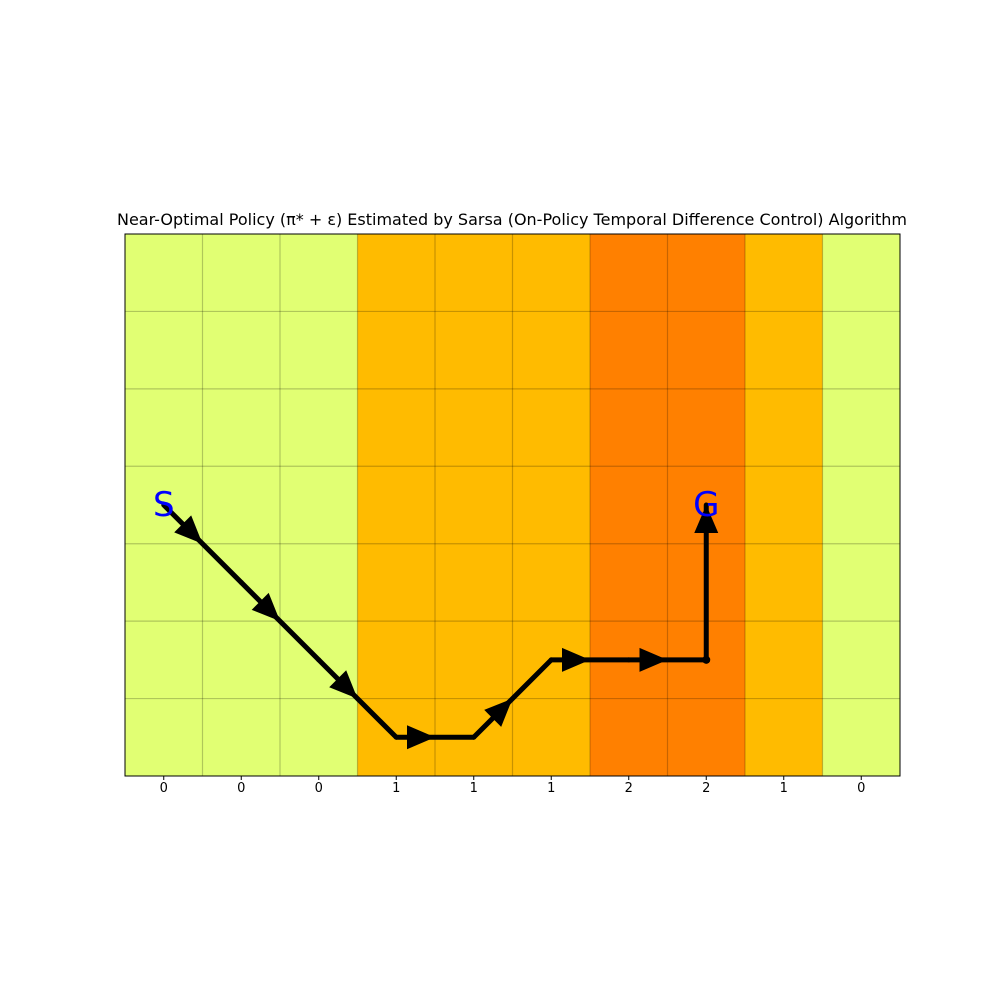 This screenshot has height=1000, width=1000. Describe the element at coordinates (512, 786) in the screenshot. I see `x-axis-ticks: 0 0 0 1 1 1 2 2 1 0` at that location.